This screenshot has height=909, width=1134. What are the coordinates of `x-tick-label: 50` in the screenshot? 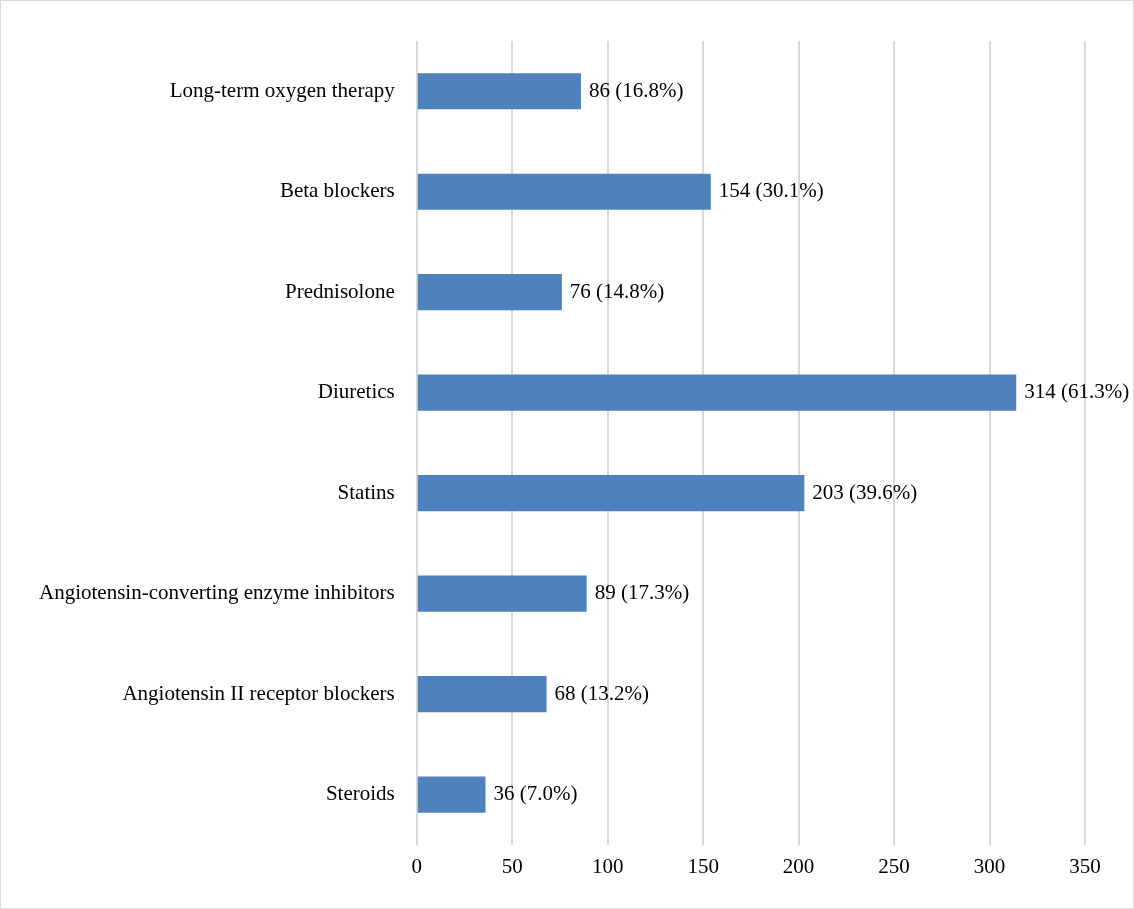 It's located at (512, 865).